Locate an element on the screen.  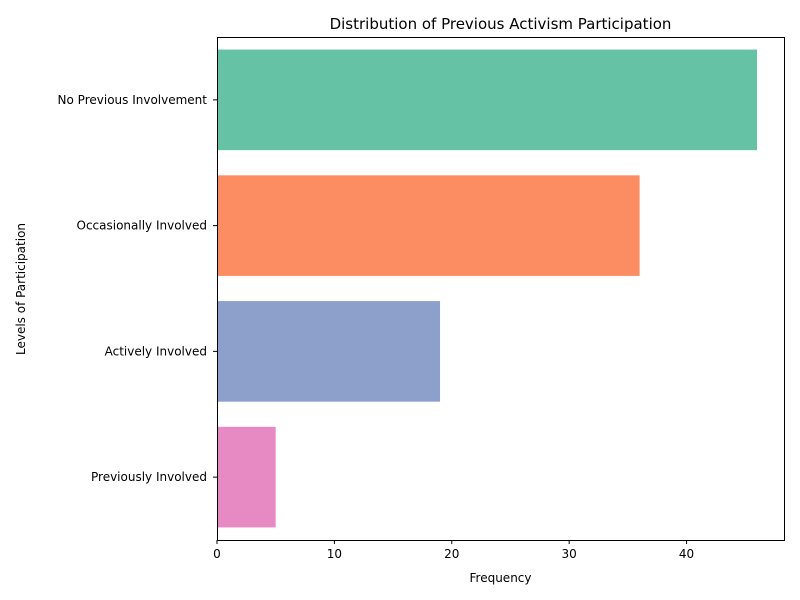
y-tick-label: Occasionally Involved is located at coordinates (142, 226).